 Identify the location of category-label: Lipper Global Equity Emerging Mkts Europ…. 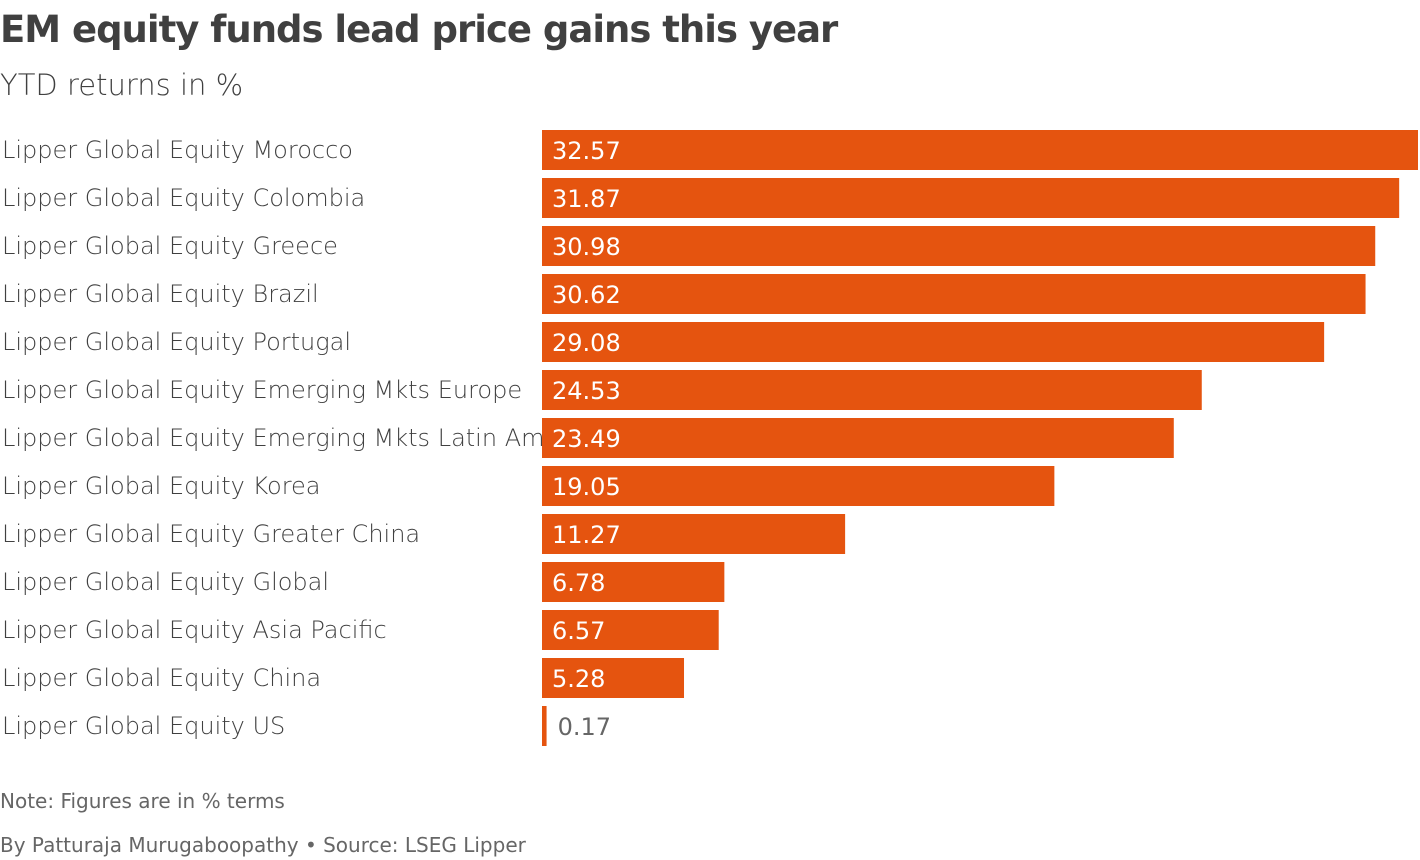
(262, 390).